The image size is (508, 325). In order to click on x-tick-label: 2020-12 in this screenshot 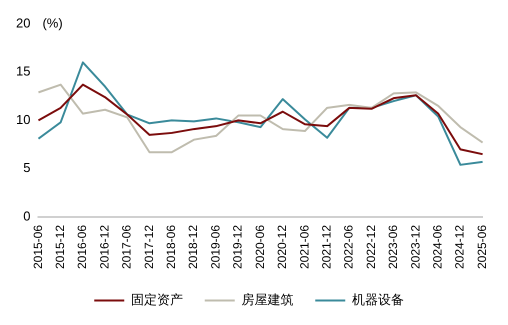, I will do `click(282, 247)`.